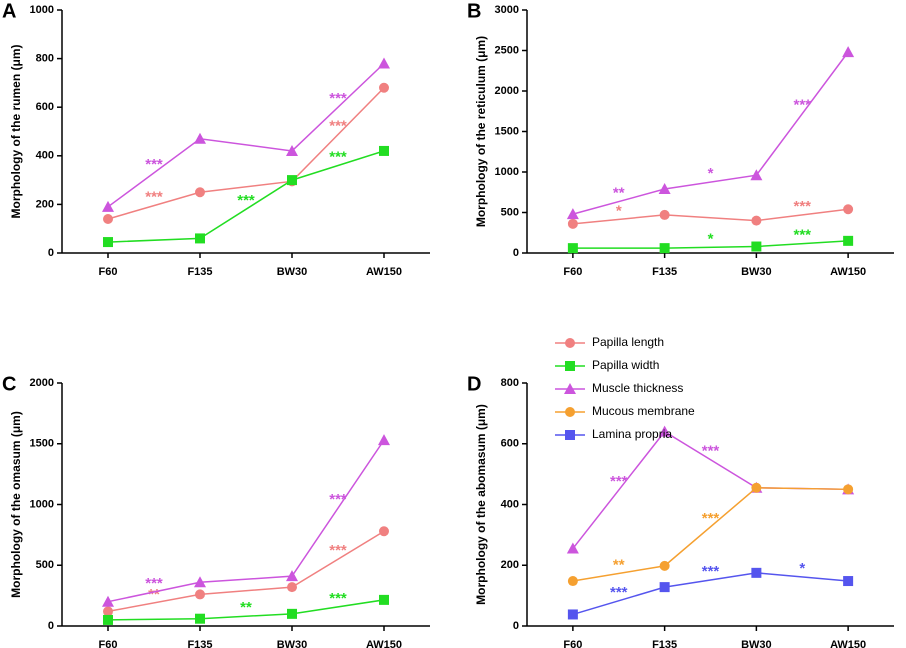 The width and height of the screenshot is (906, 648). I want to click on panel-label: C, so click(9, 384).